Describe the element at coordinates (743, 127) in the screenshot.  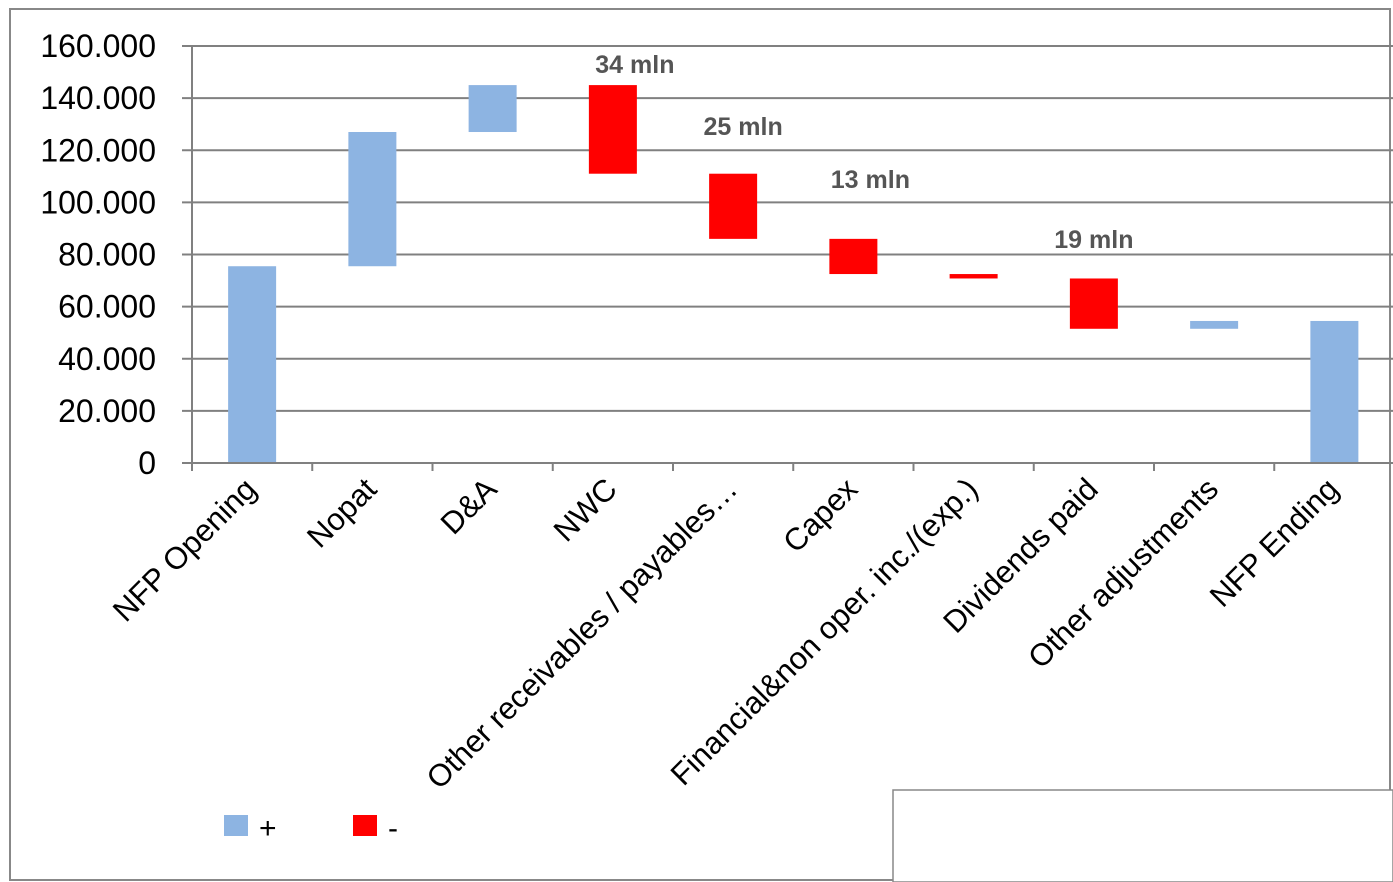
I see `data-label: 25 mln` at that location.